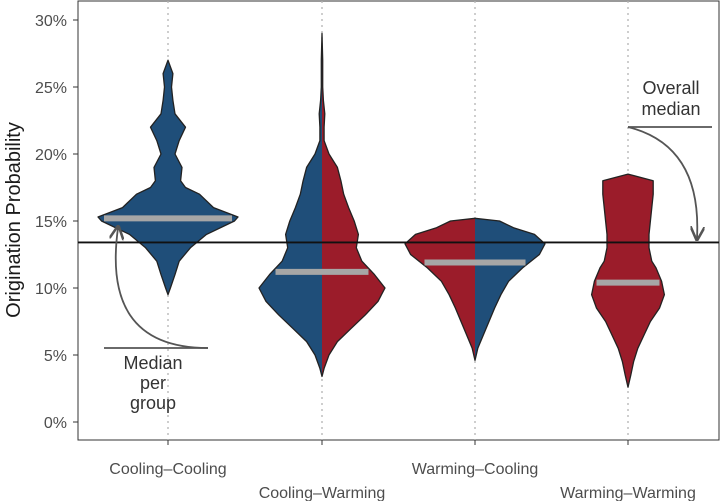  What do you see at coordinates (153, 403) in the screenshot?
I see `annotation-median-per-group-text: group` at bounding box center [153, 403].